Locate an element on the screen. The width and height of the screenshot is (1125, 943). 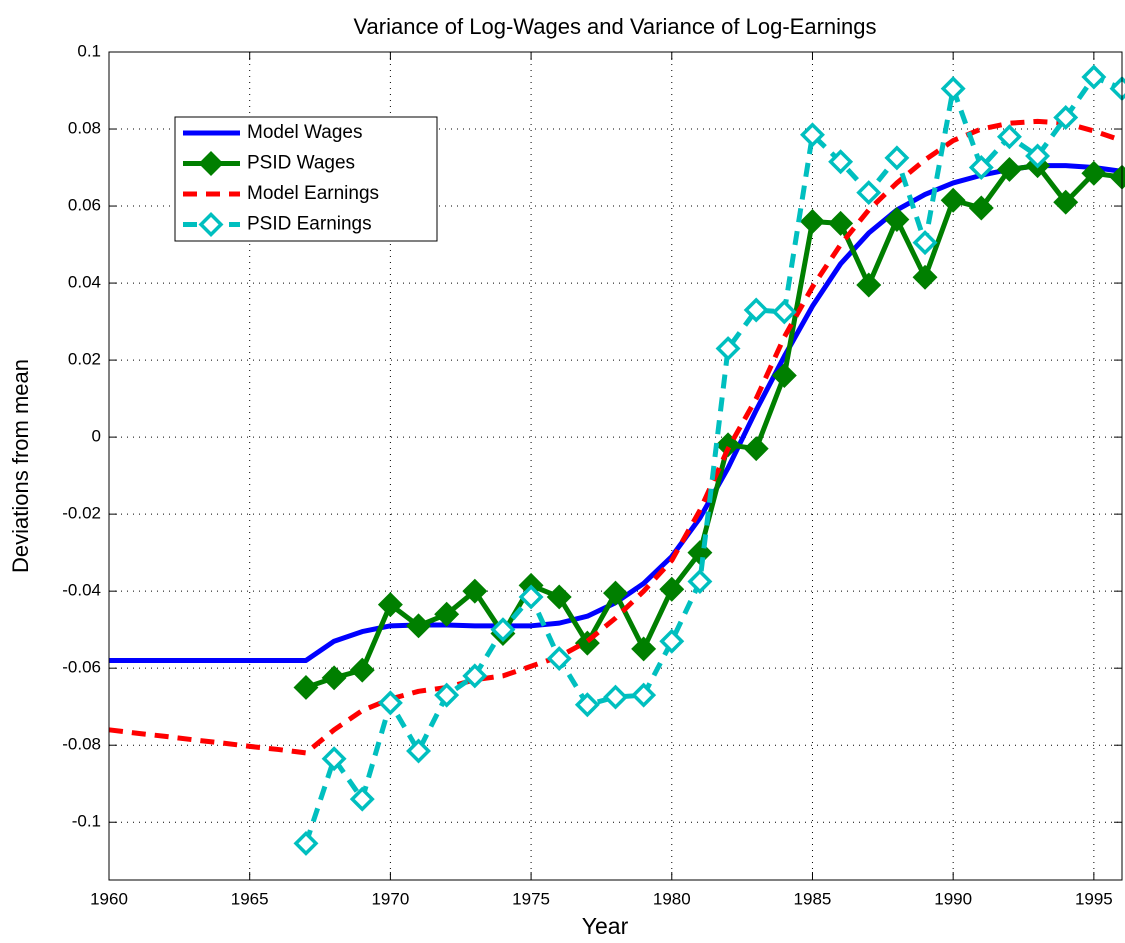
legend-label: Model Wages is located at coordinates (304, 132).